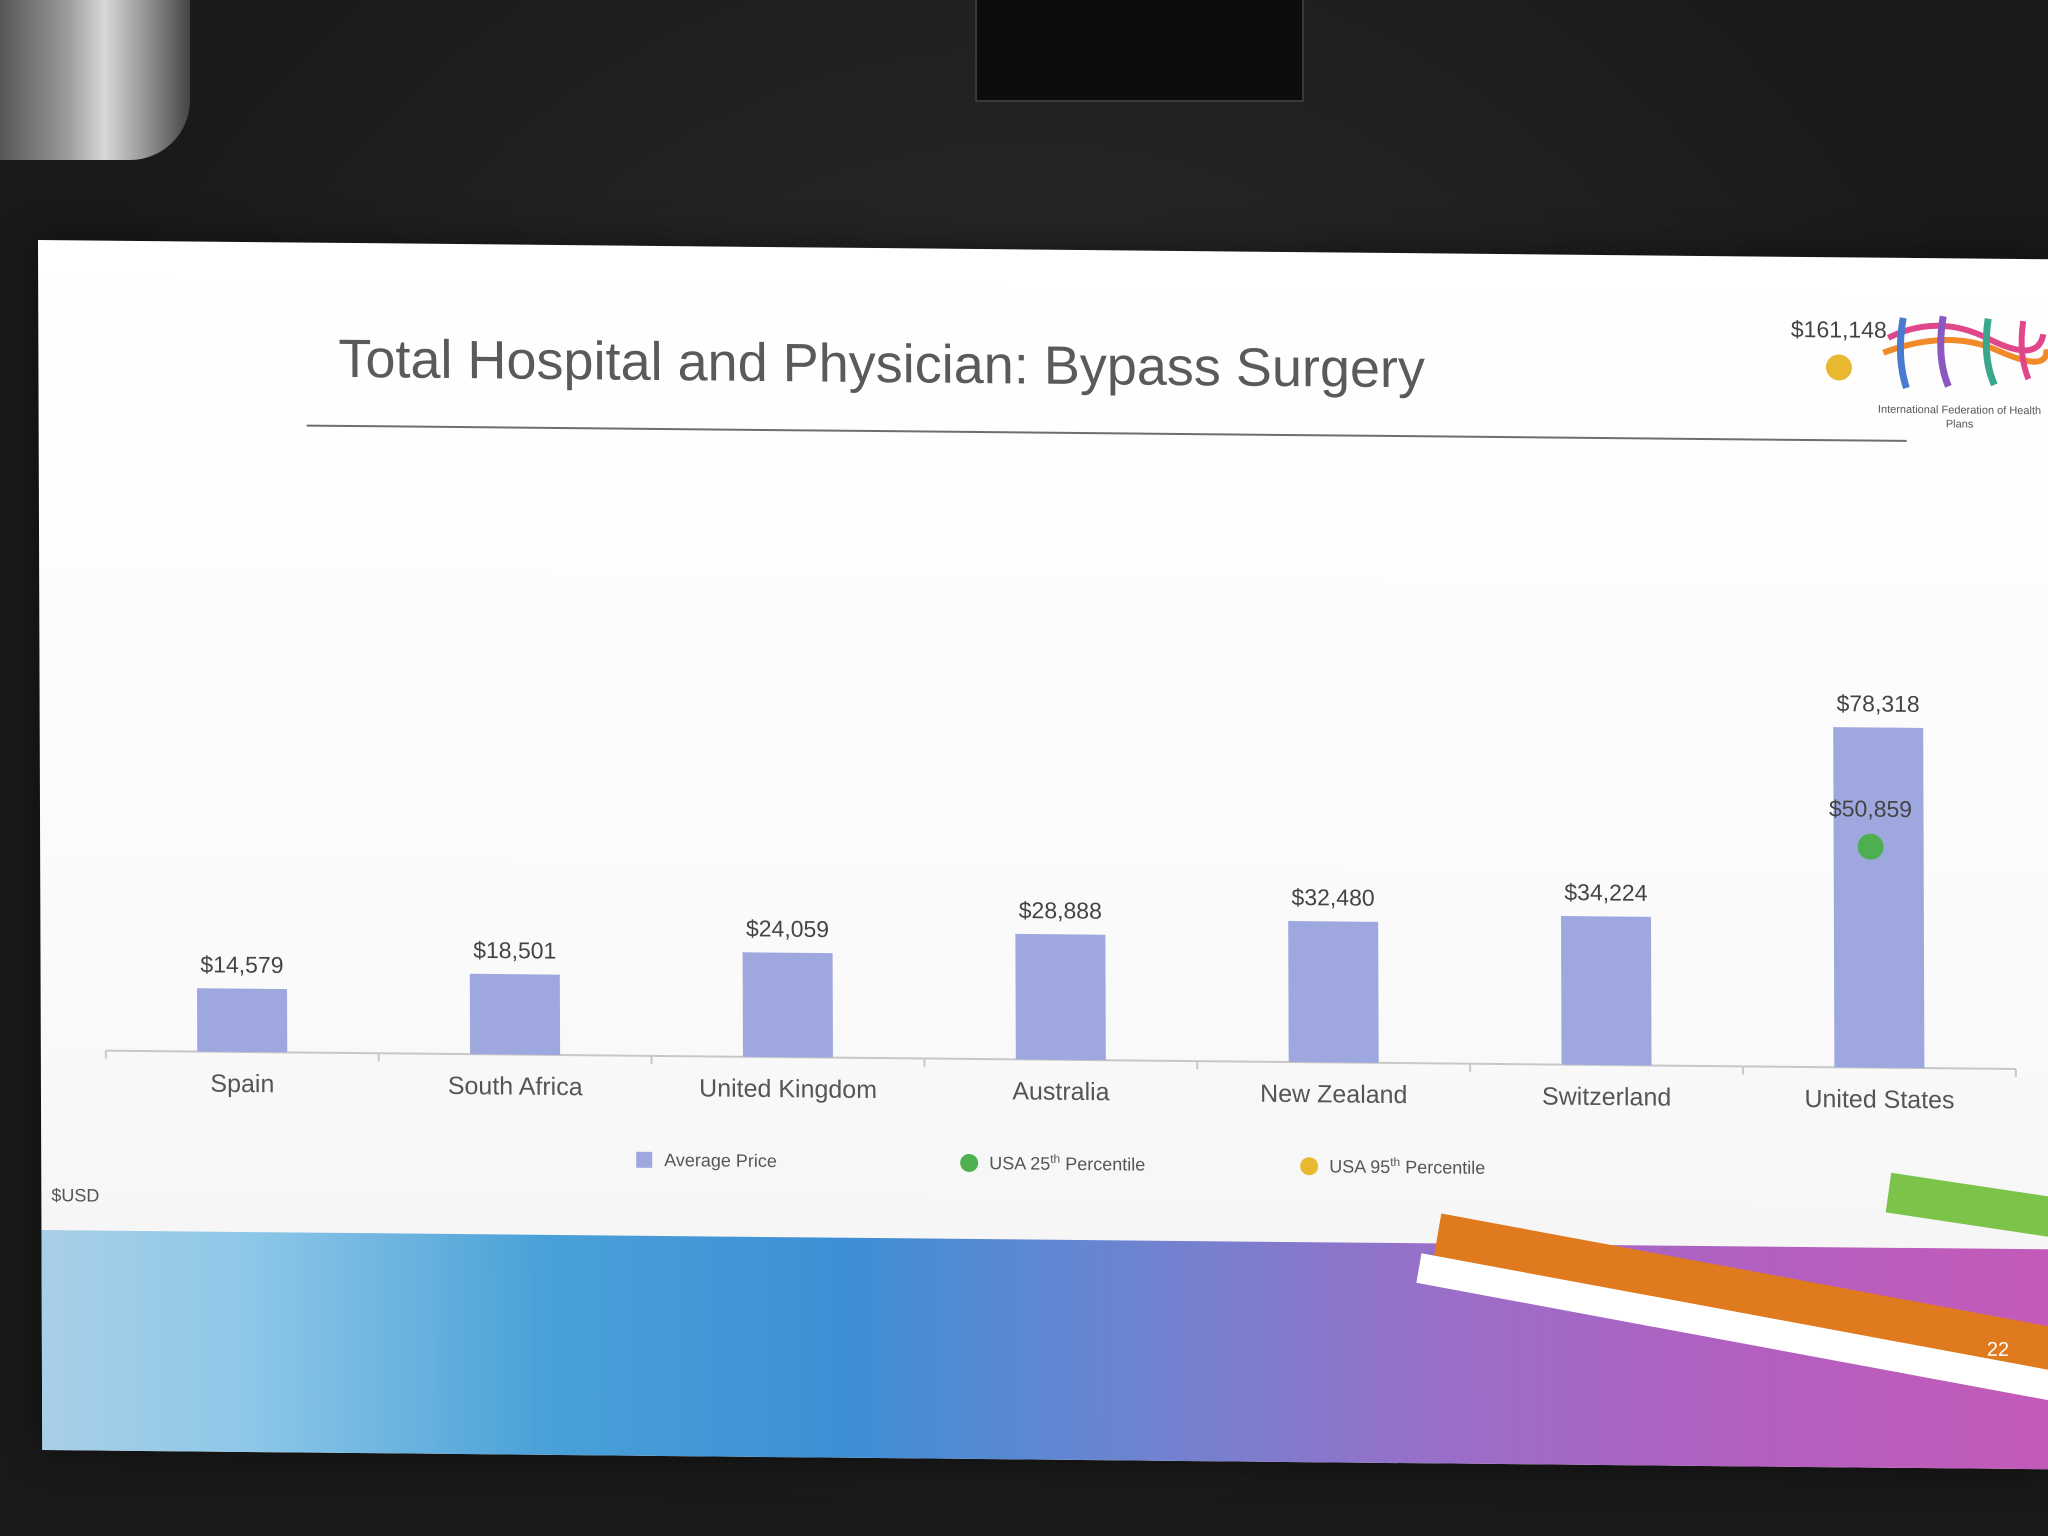  What do you see at coordinates (787, 1005) in the screenshot?
I see `bar-united-kingdom` at bounding box center [787, 1005].